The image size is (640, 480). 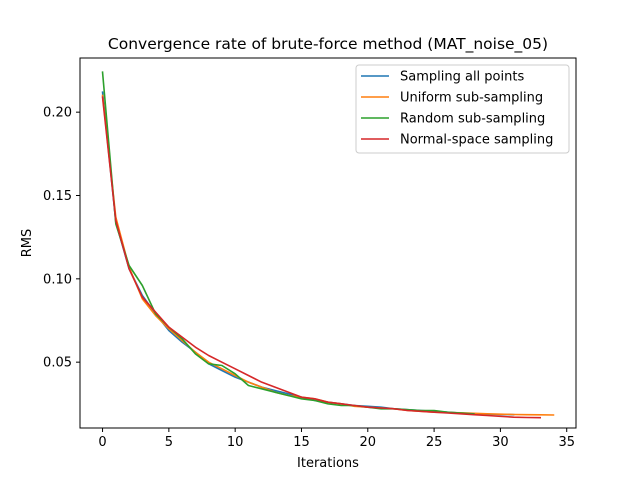 What do you see at coordinates (328, 463) in the screenshot?
I see `x-axis-label: Iterations` at bounding box center [328, 463].